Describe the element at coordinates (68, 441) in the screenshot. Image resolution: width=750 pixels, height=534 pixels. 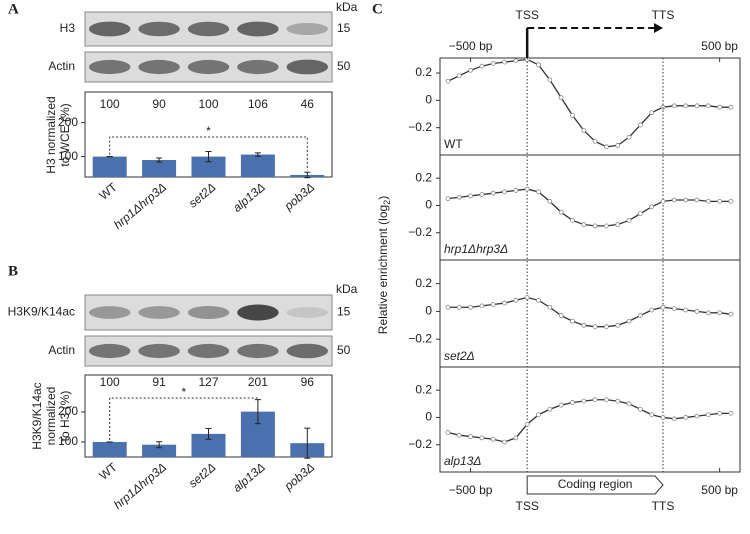
I see `y-tick-label: 100` at that location.